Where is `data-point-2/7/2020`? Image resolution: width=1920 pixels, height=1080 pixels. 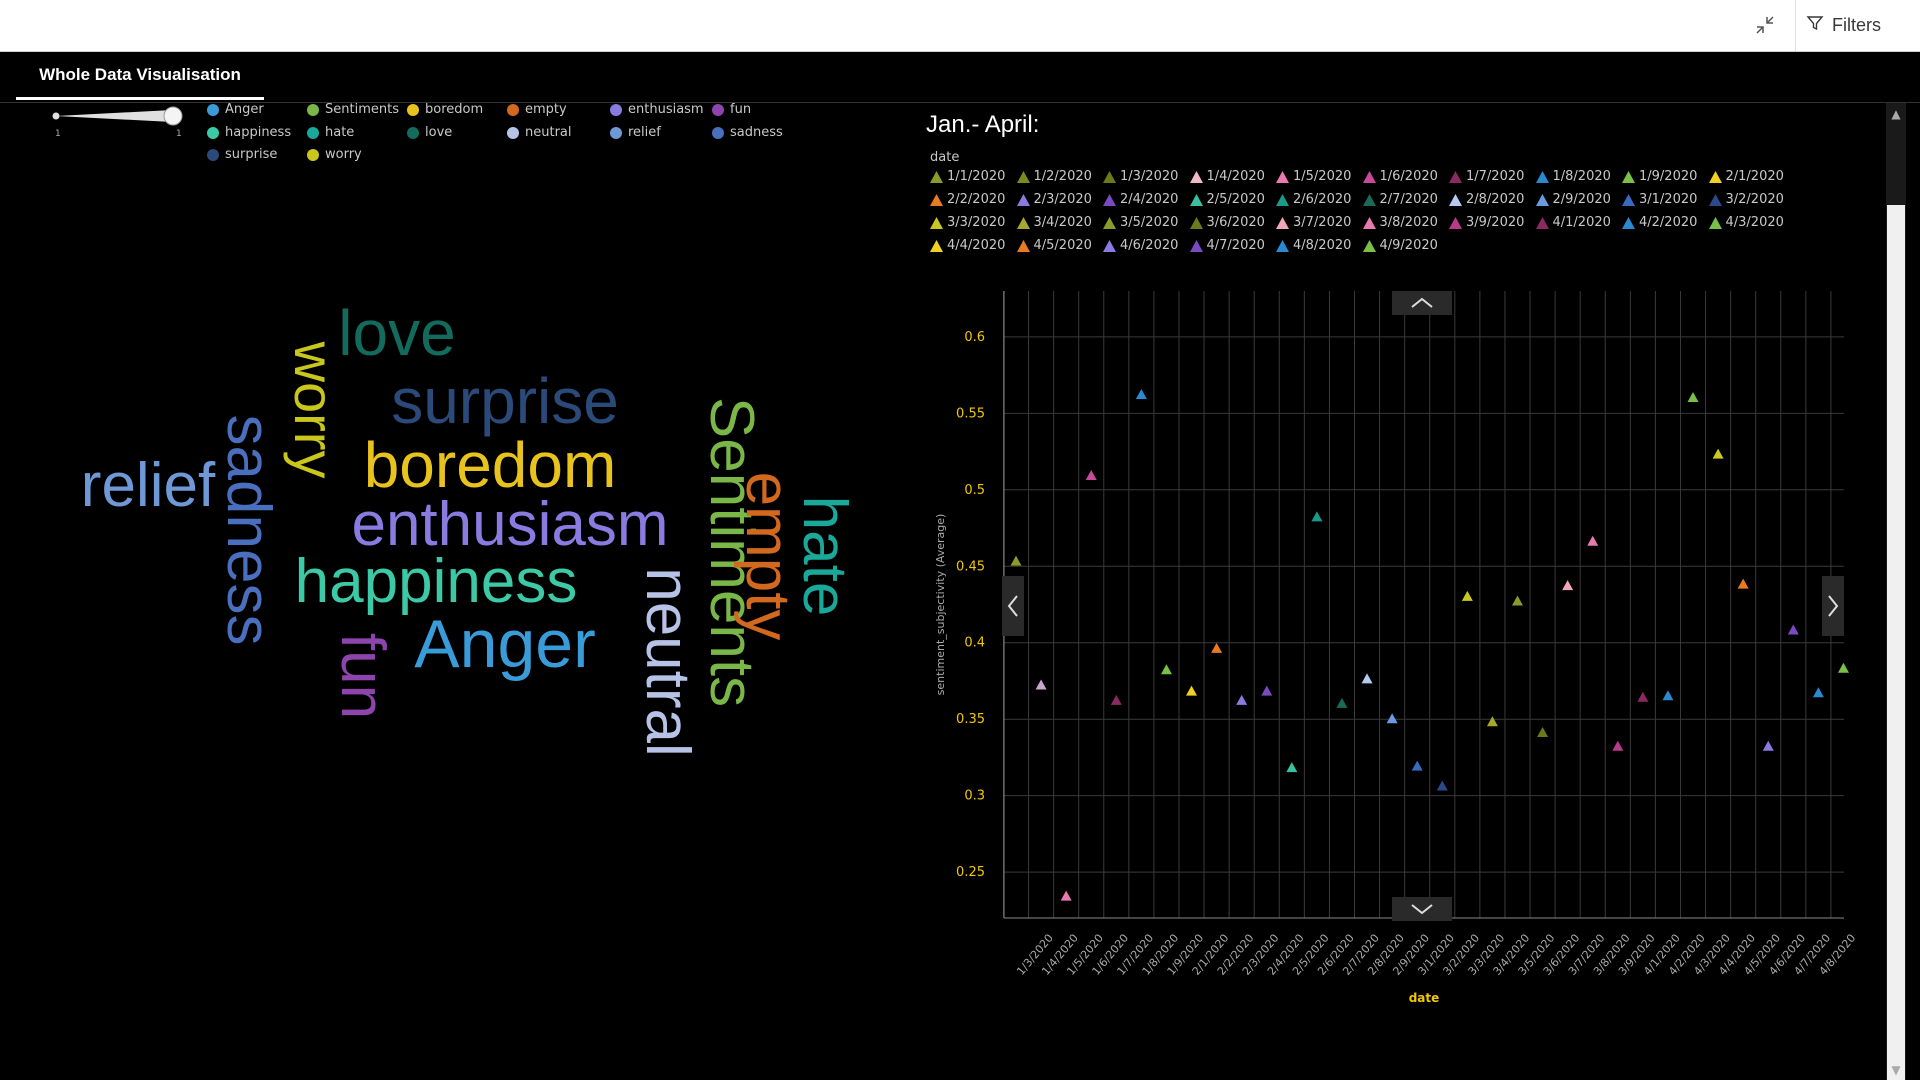 data-point-2/7/2020 is located at coordinates (1392, 718).